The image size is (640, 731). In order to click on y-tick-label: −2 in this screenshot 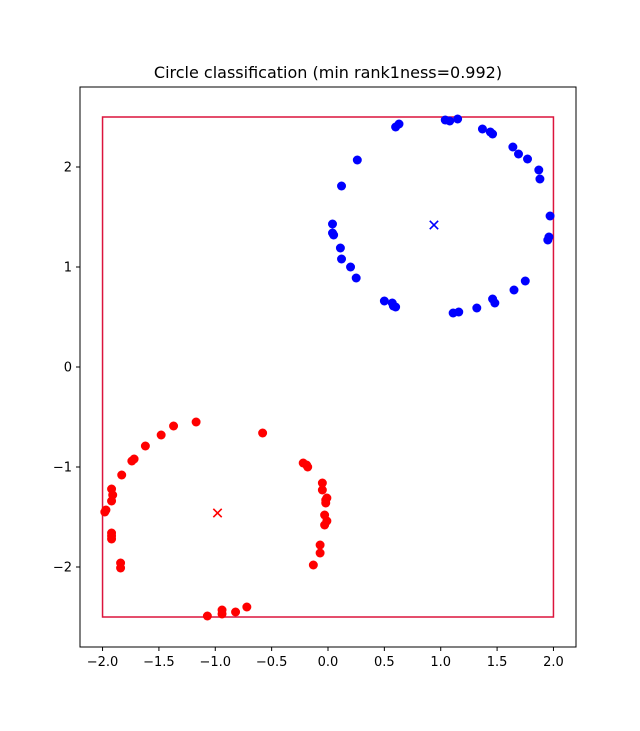, I will do `click(62, 568)`.